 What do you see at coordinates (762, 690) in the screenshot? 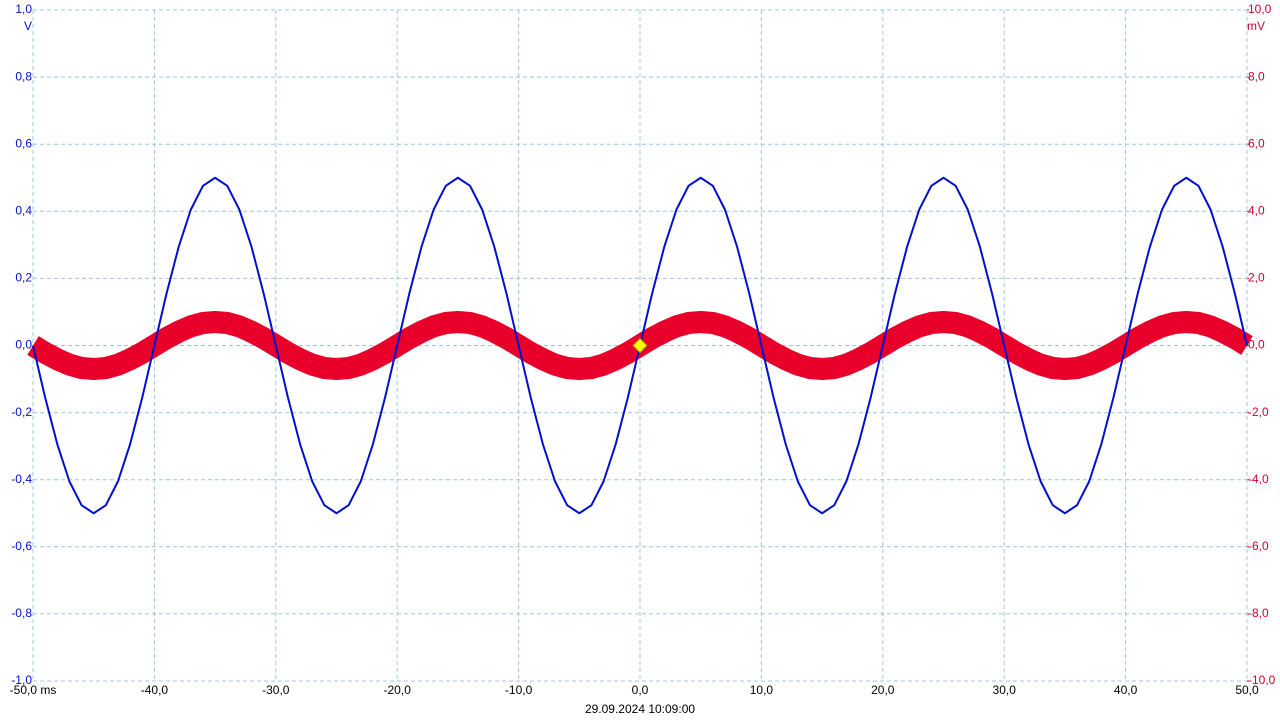
I see `x-tick-label: 10,0` at bounding box center [762, 690].